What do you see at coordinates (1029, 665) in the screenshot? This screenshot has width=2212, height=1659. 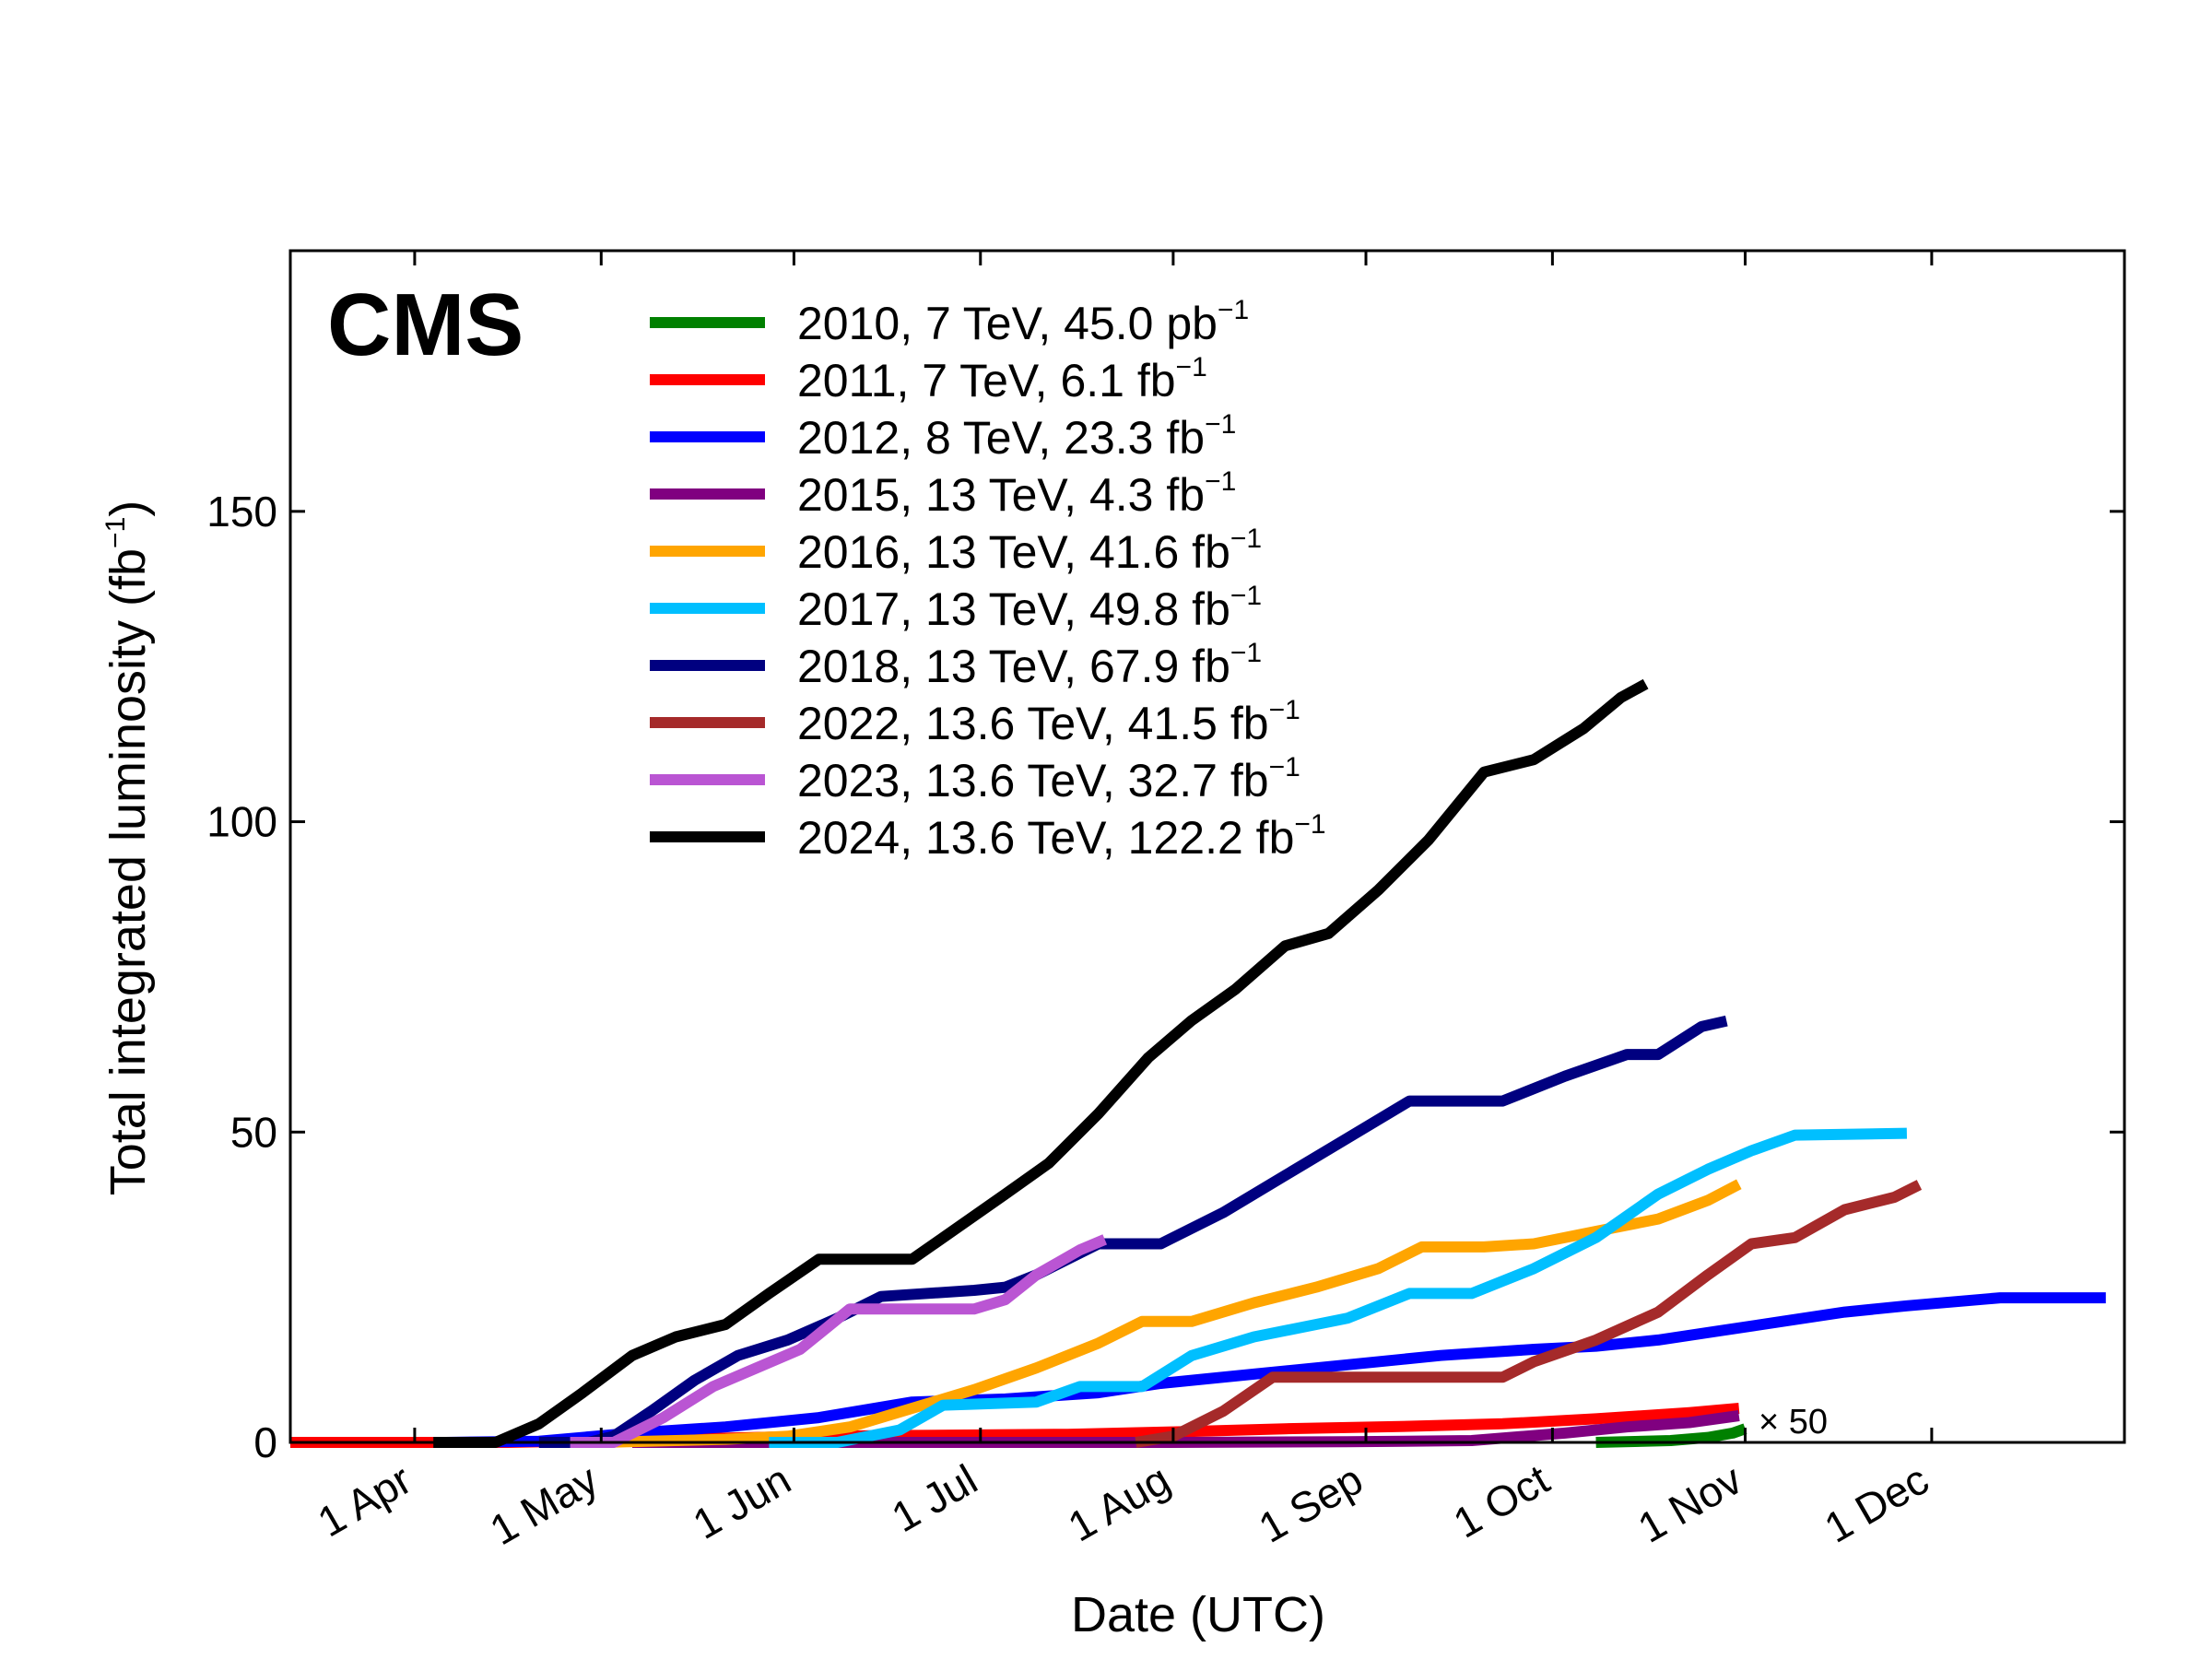 I see `legend-entry-2018: 2018, 13 TeV, 67.9 fb−1` at bounding box center [1029, 665].